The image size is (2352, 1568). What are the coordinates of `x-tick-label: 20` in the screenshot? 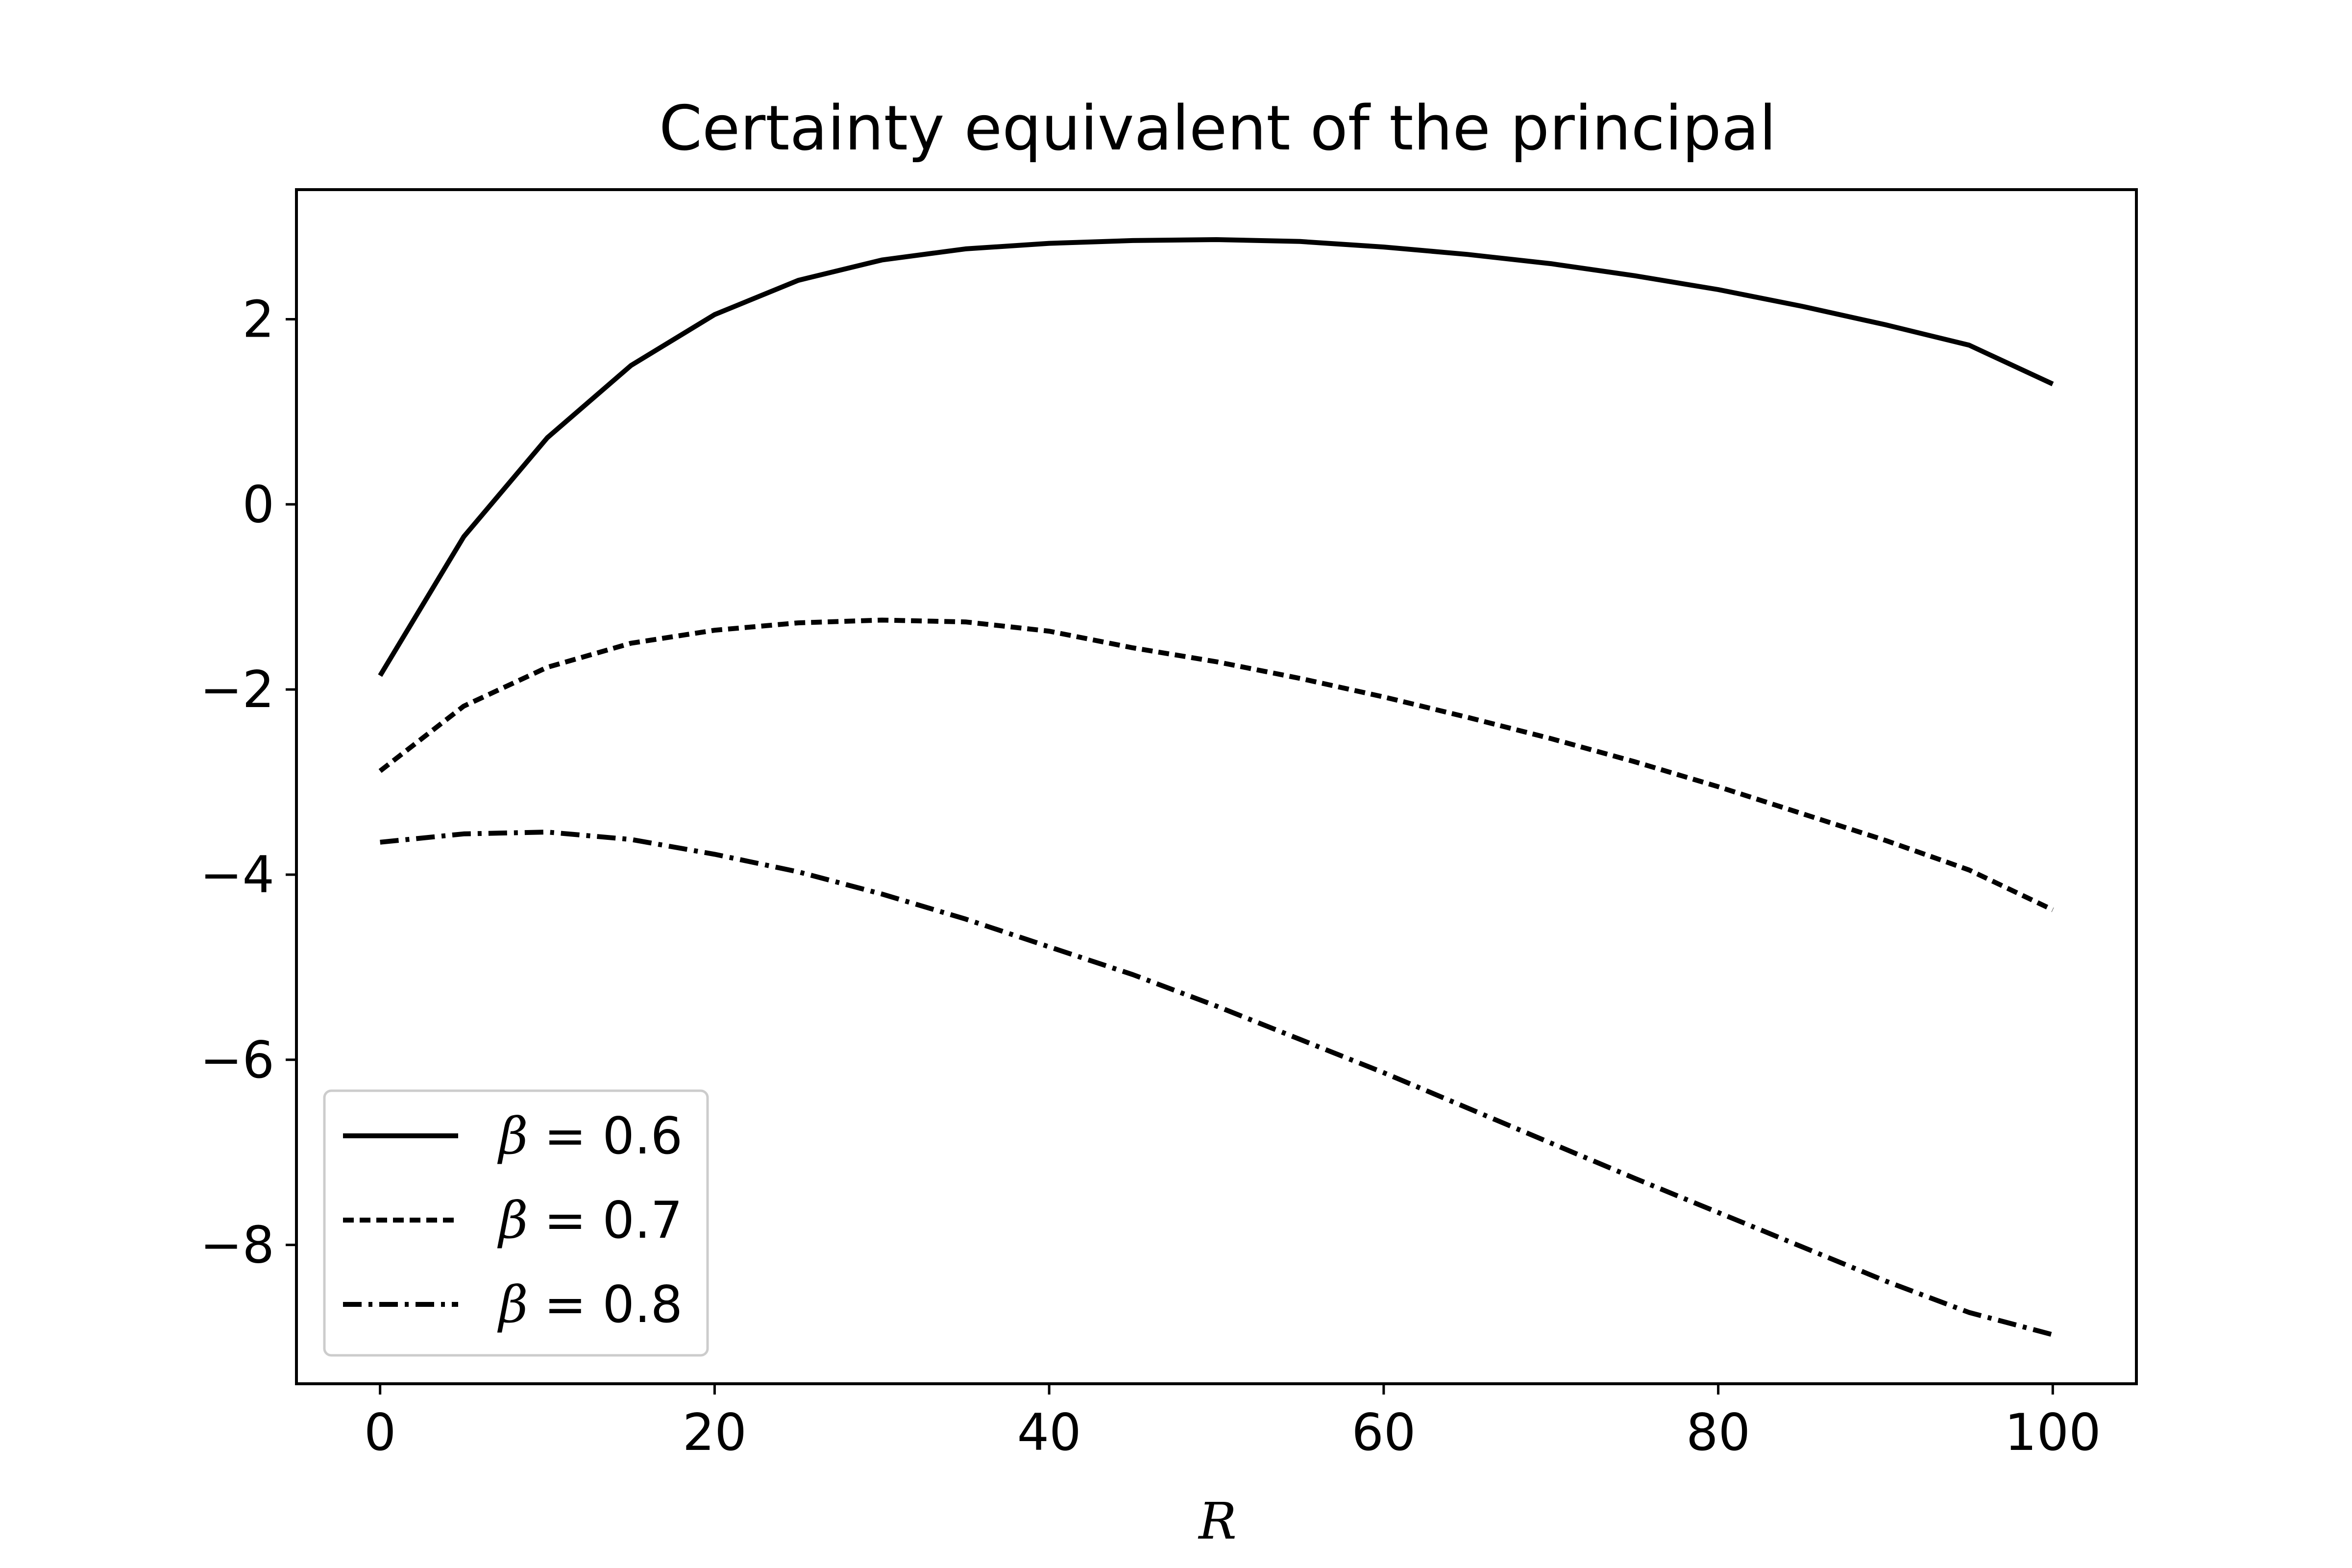 It's located at (715, 1432).